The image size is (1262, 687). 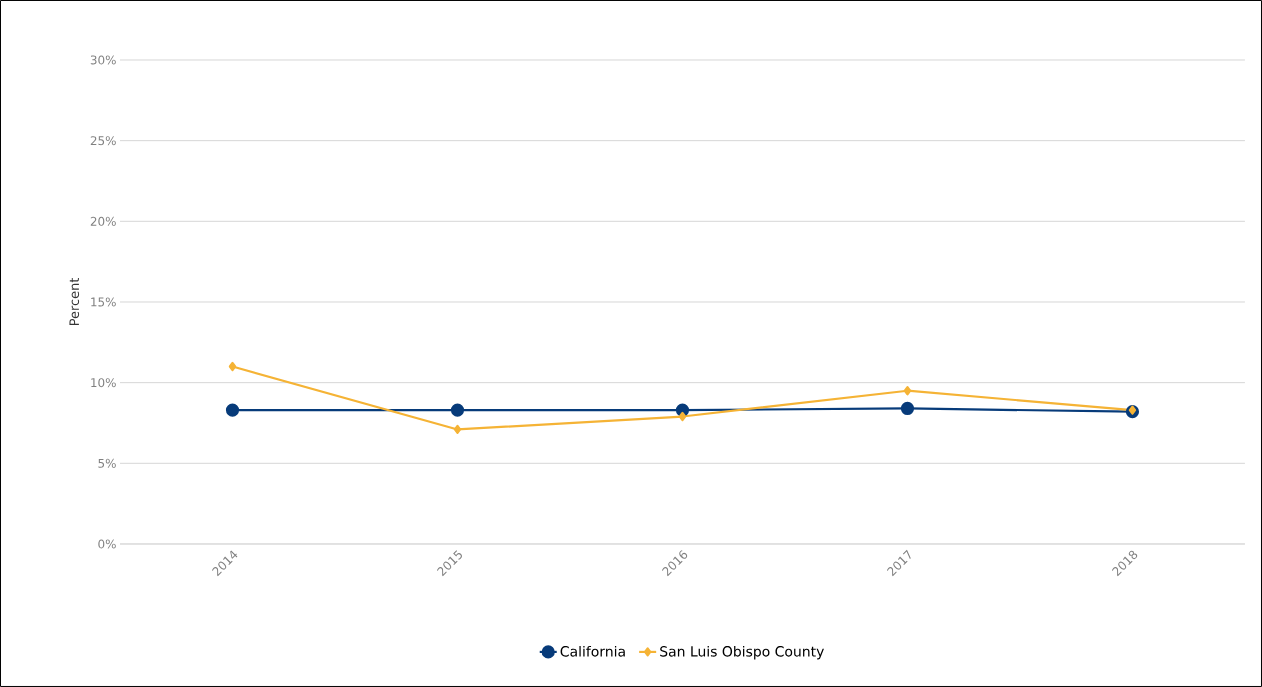 What do you see at coordinates (742, 652) in the screenshot?
I see `legend-label: San Luis Obispo County` at bounding box center [742, 652].